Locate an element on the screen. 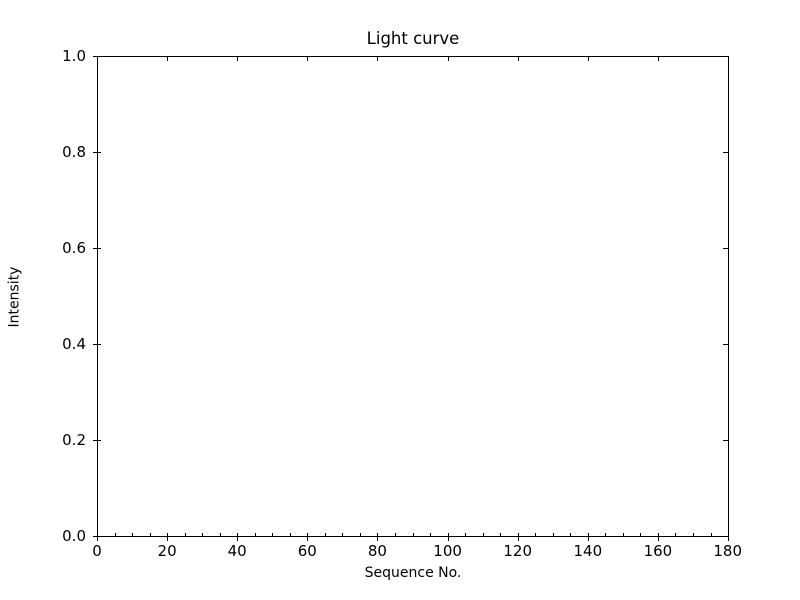  axis-spine-bottom is located at coordinates (413, 536).